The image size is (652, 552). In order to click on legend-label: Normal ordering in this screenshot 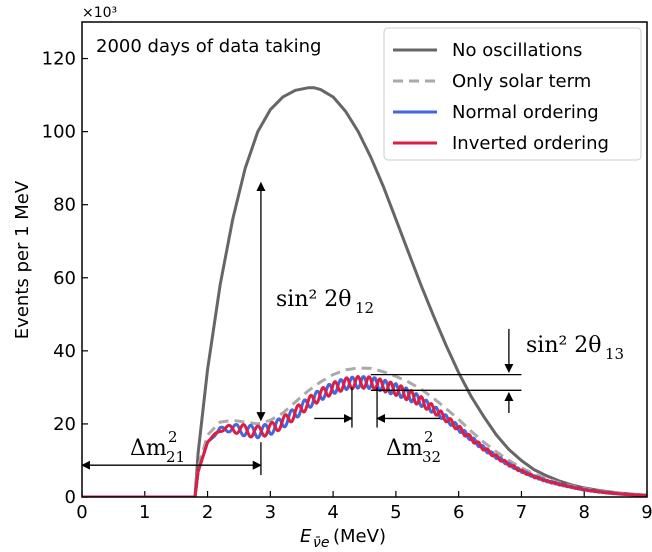, I will do `click(525, 112)`.